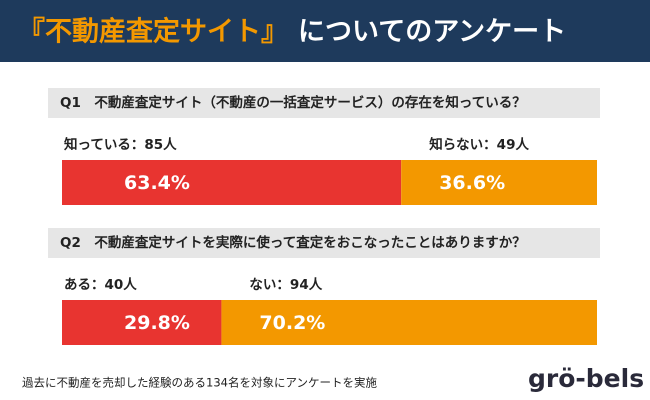  I want to click on series-label: ない：94人, so click(285, 285).